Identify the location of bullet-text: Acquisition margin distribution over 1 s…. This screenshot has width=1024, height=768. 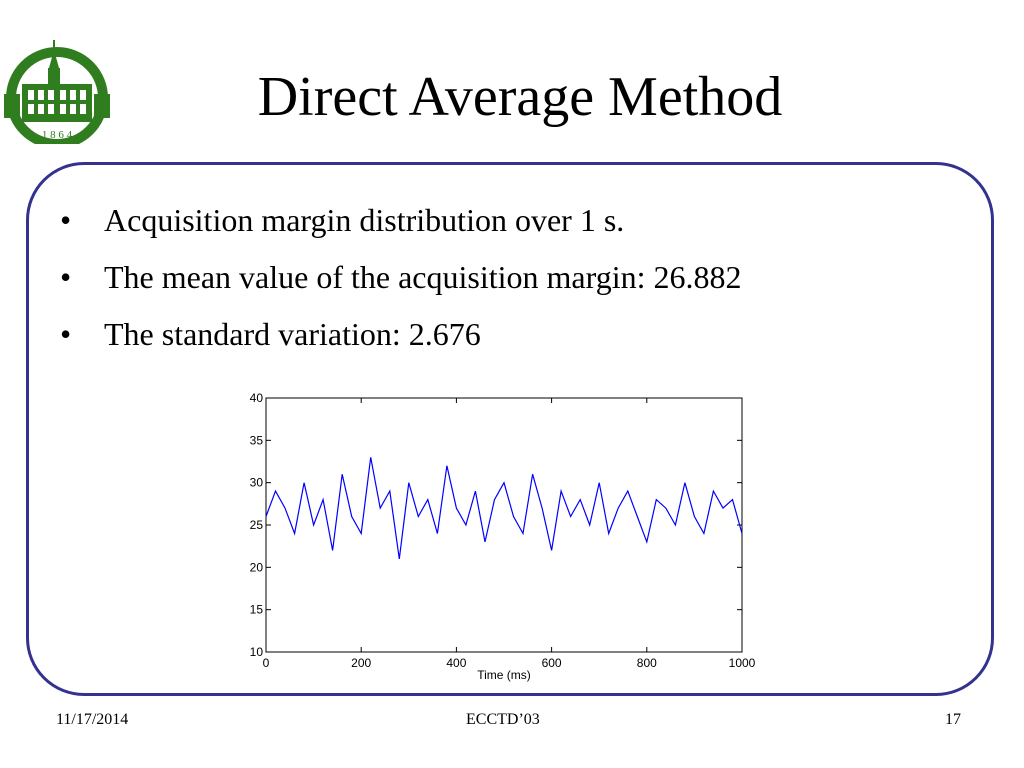
(364, 220).